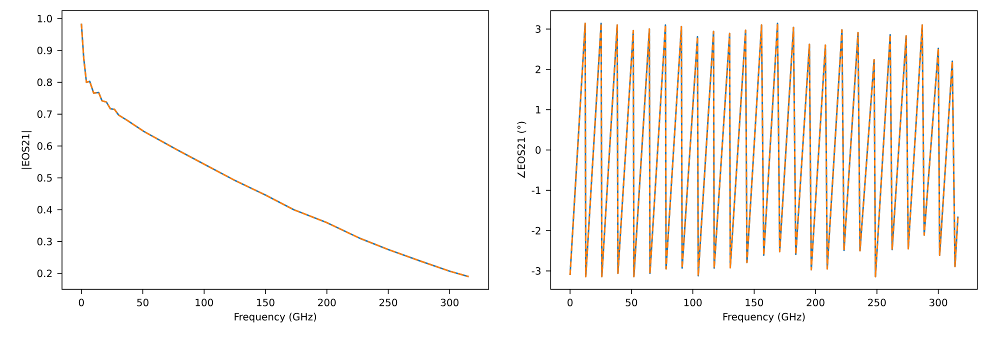 This screenshot has height=340, width=989. I want to click on y-tick-label: 0.6, so click(44, 146).